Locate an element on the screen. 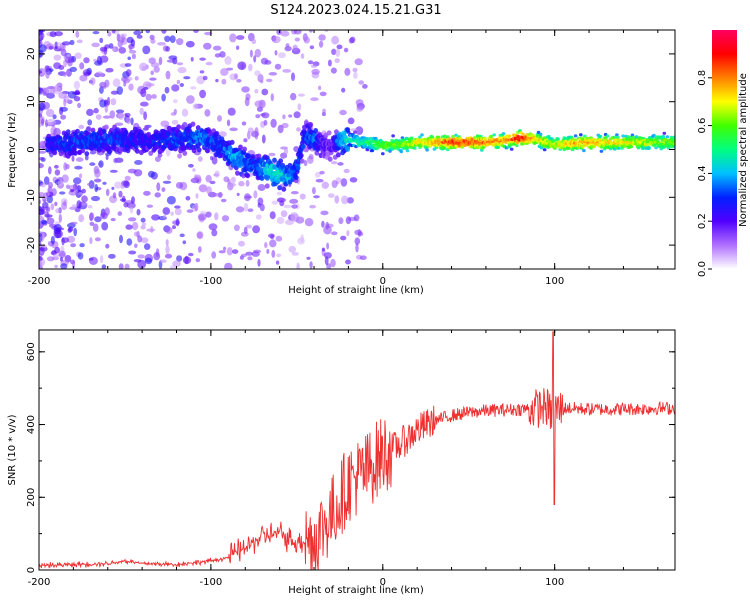 The image size is (750, 600). x-tick-label: -100 is located at coordinates (211, 281).